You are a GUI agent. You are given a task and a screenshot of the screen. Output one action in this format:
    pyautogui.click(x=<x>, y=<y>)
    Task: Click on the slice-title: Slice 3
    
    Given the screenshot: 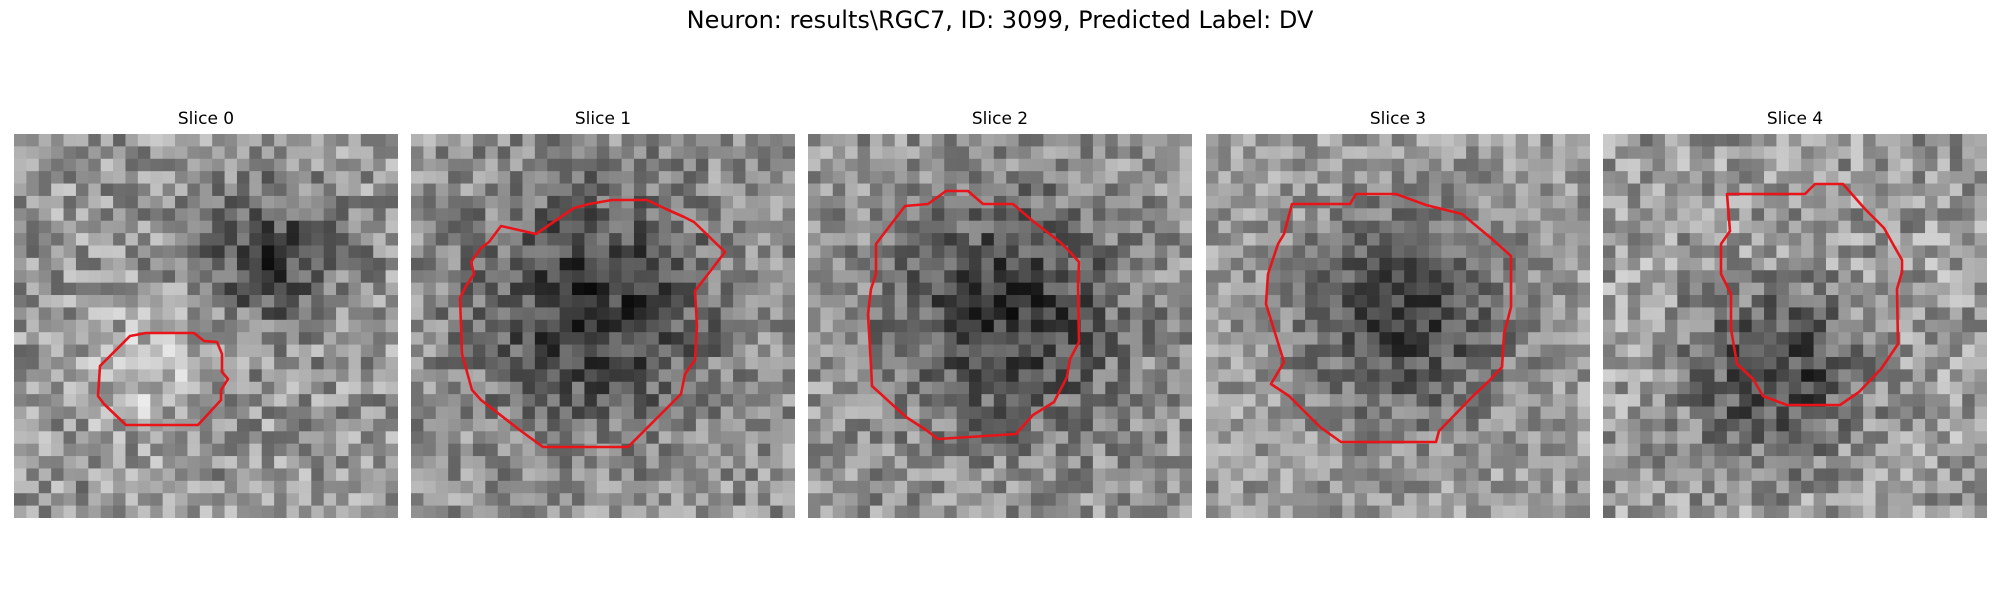 What is the action you would take?
    pyautogui.click(x=1398, y=119)
    